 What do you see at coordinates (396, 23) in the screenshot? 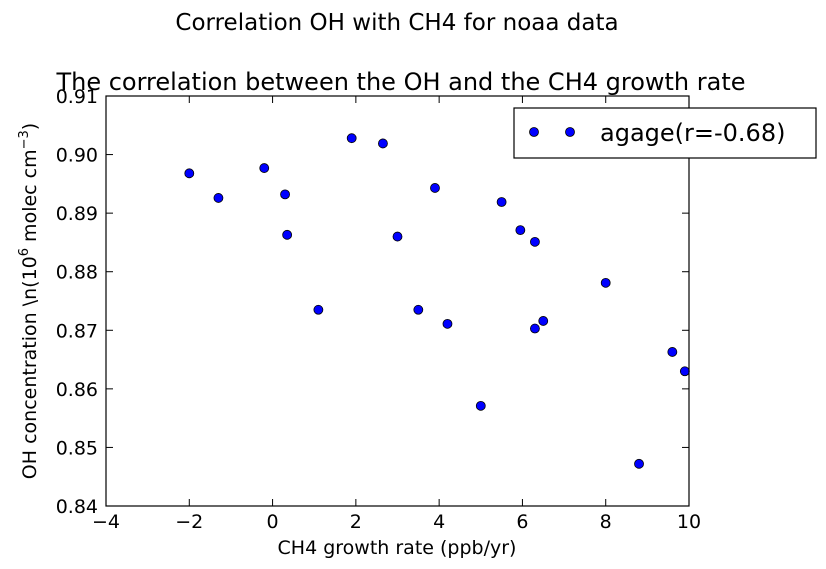
I see `chart-suptitle: Correlation OH with CH4 for noaa data` at bounding box center [396, 23].